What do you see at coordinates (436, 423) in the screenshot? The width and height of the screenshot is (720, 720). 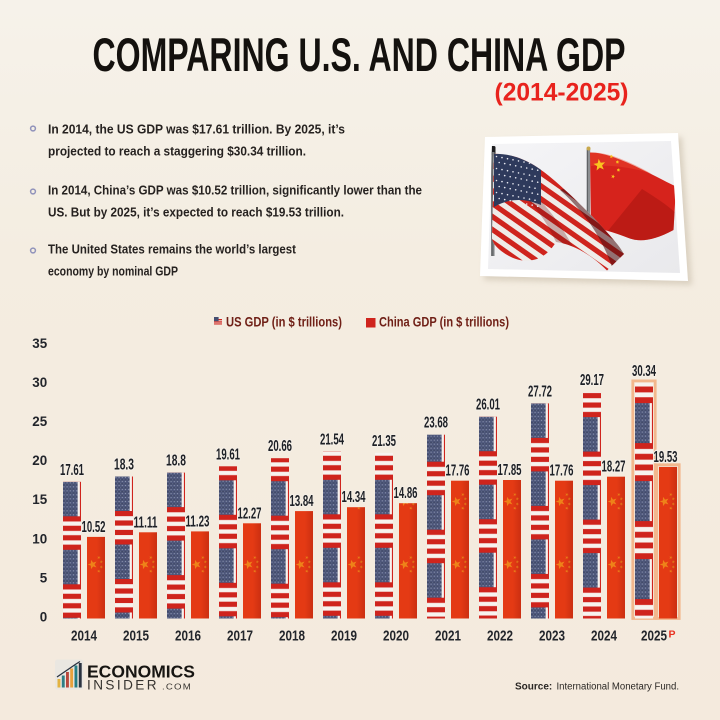 I see `svg-text: 23.68` at bounding box center [436, 423].